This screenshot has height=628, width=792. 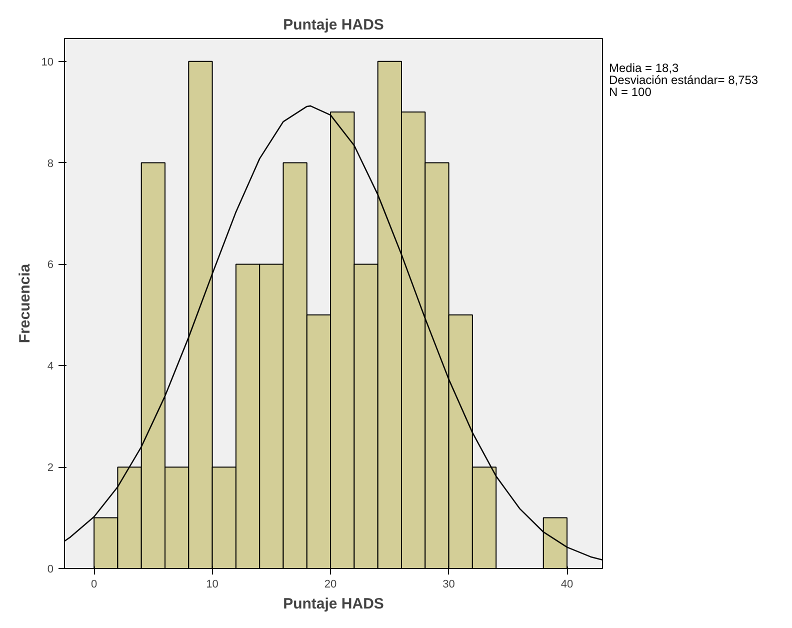 What do you see at coordinates (50, 164) in the screenshot?
I see `y-tick-label: 8` at bounding box center [50, 164].